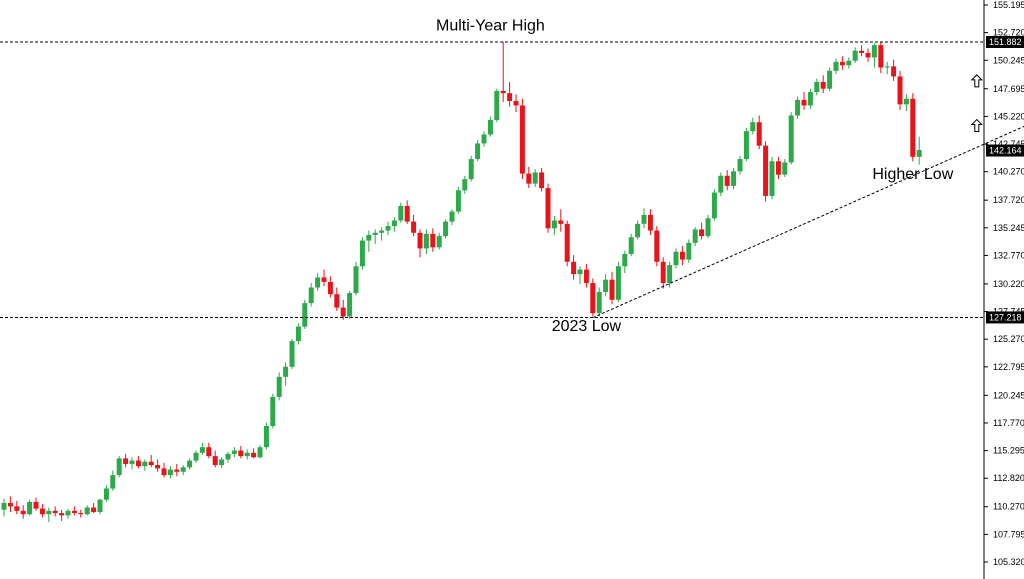  I want to click on annotation-label: 2023 Low, so click(587, 326).